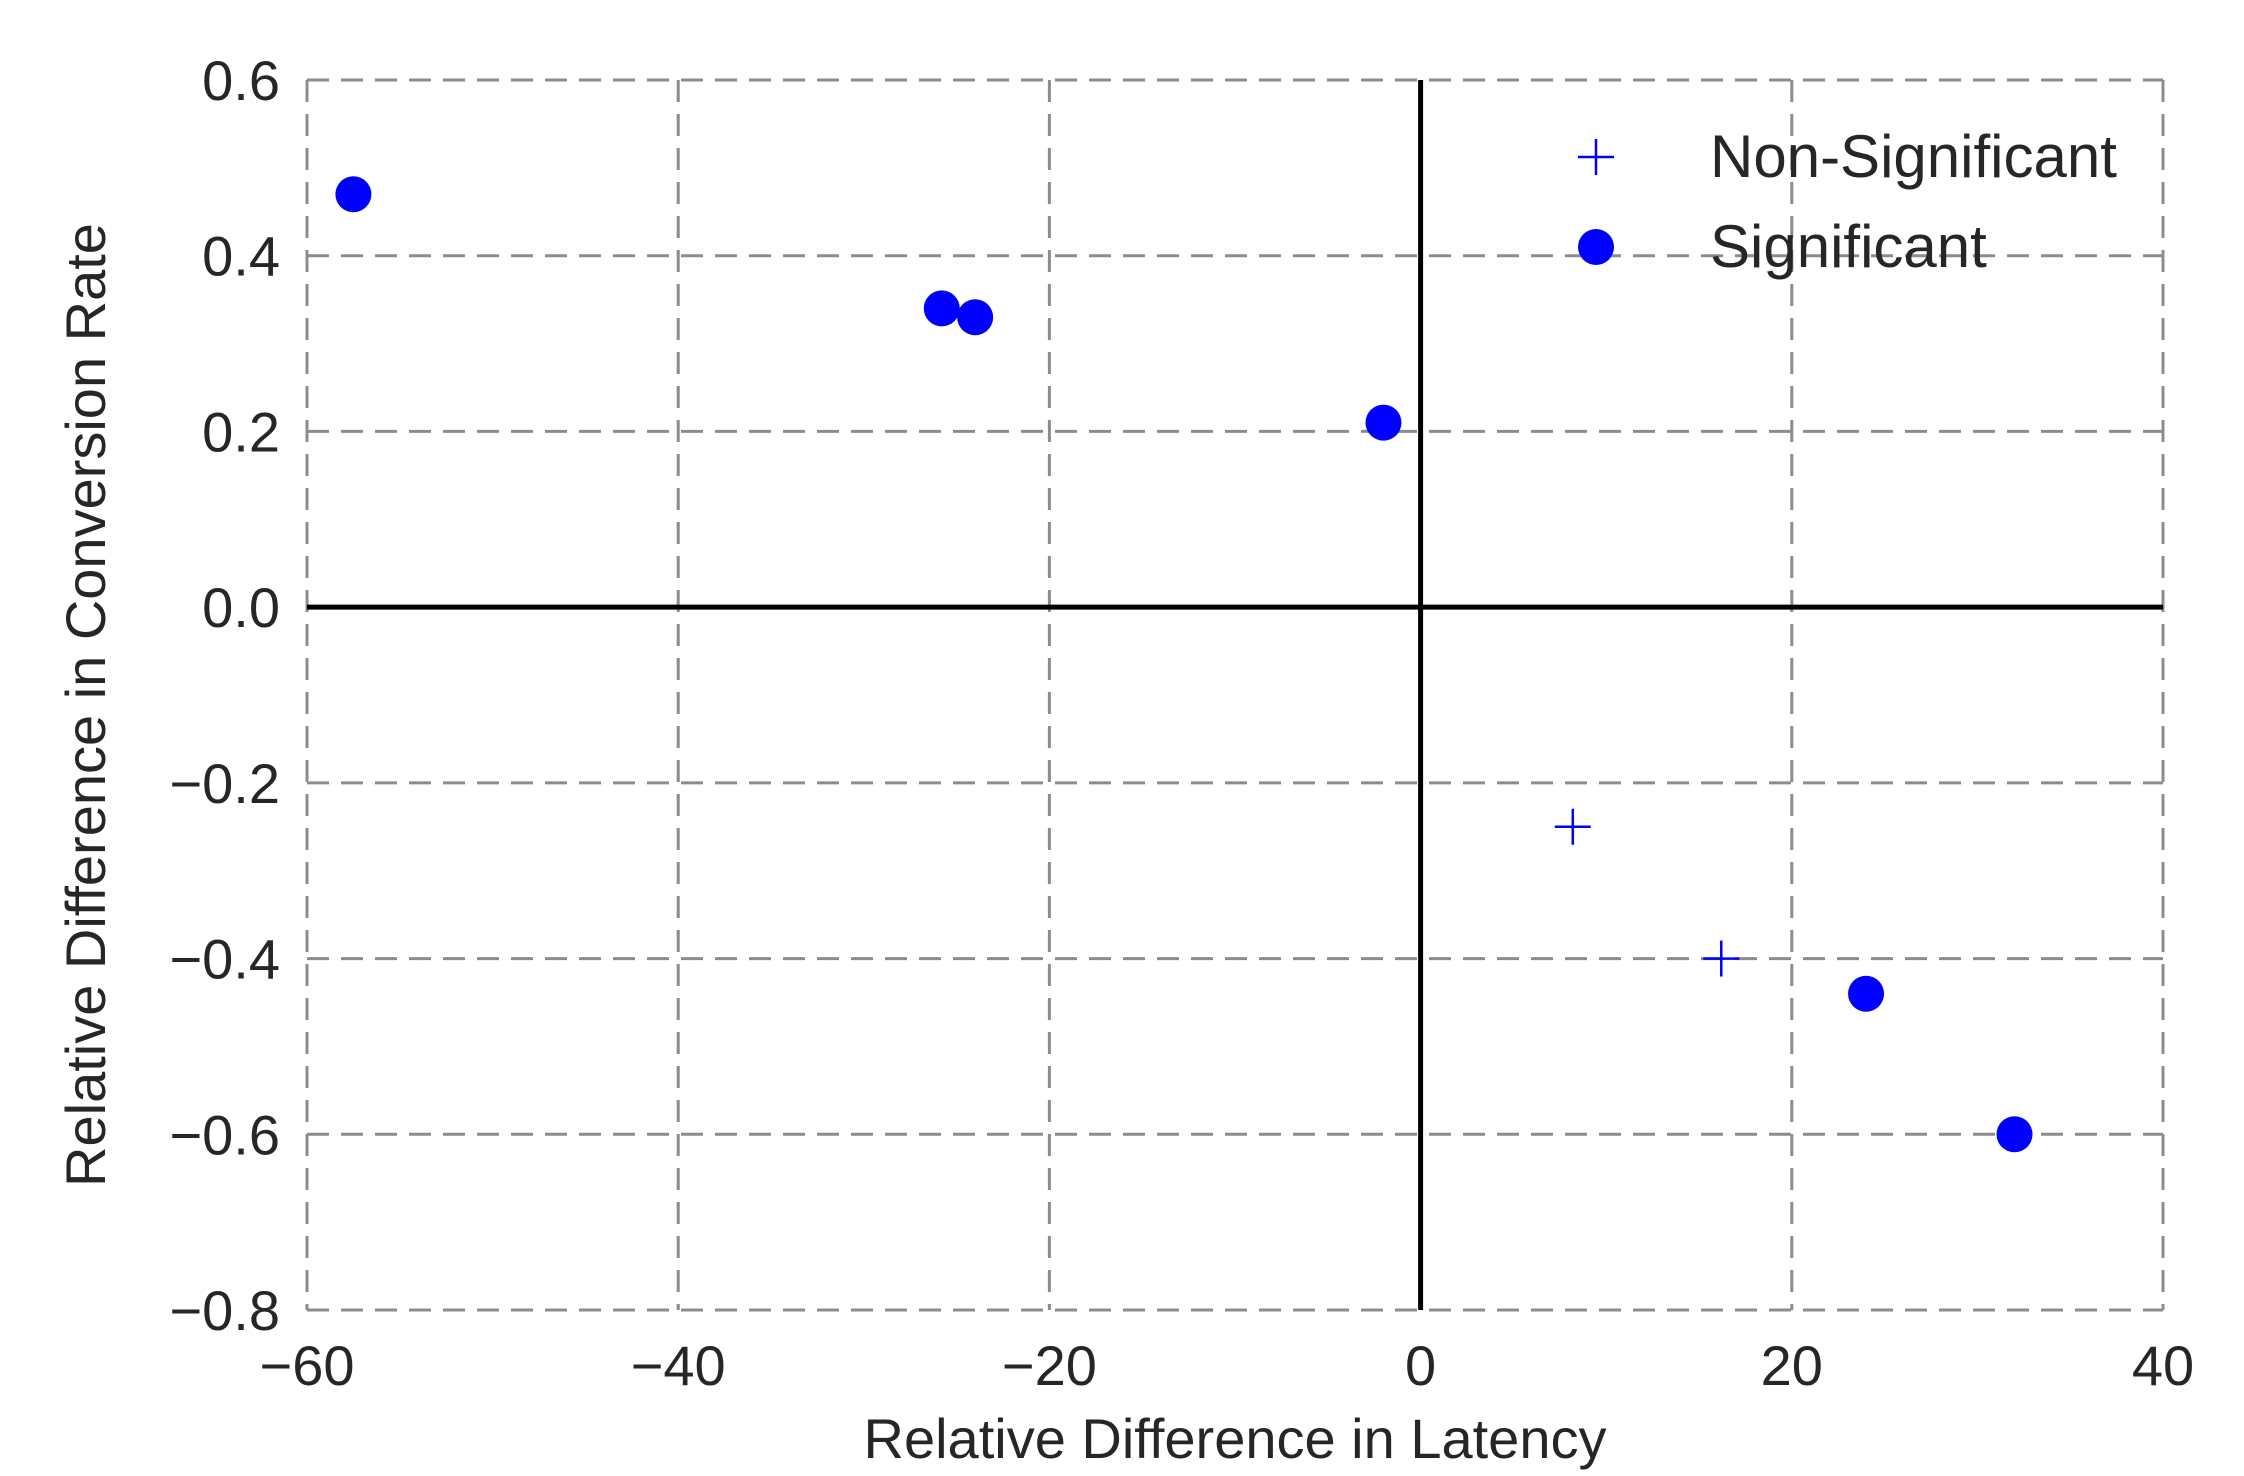 This screenshot has height=1476, width=2244. What do you see at coordinates (2163, 1365) in the screenshot?
I see `x-tick-label: 40` at bounding box center [2163, 1365].